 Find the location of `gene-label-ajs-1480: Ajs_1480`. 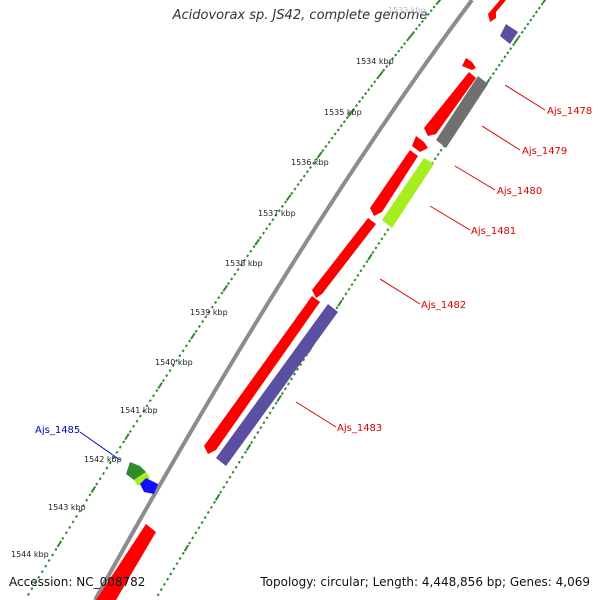

gene-label-ajs-1480: Ajs_1480 is located at coordinates (519, 191).